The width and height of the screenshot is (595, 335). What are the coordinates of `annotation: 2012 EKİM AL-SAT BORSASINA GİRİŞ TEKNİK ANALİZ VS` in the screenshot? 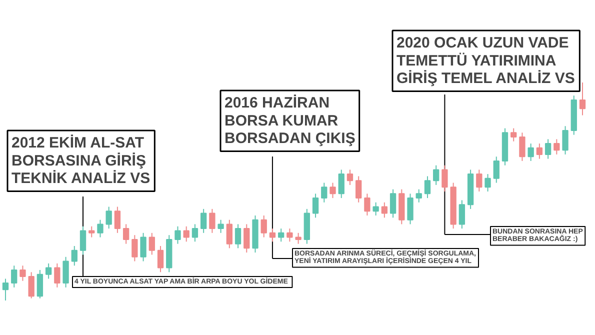 It's located at (81, 161).